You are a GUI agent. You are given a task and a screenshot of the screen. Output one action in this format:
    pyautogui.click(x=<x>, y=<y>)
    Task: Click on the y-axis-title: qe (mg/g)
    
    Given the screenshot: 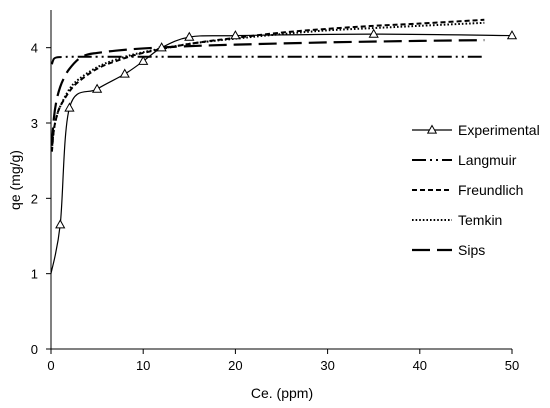 What is the action you would take?
    pyautogui.click(x=15, y=180)
    